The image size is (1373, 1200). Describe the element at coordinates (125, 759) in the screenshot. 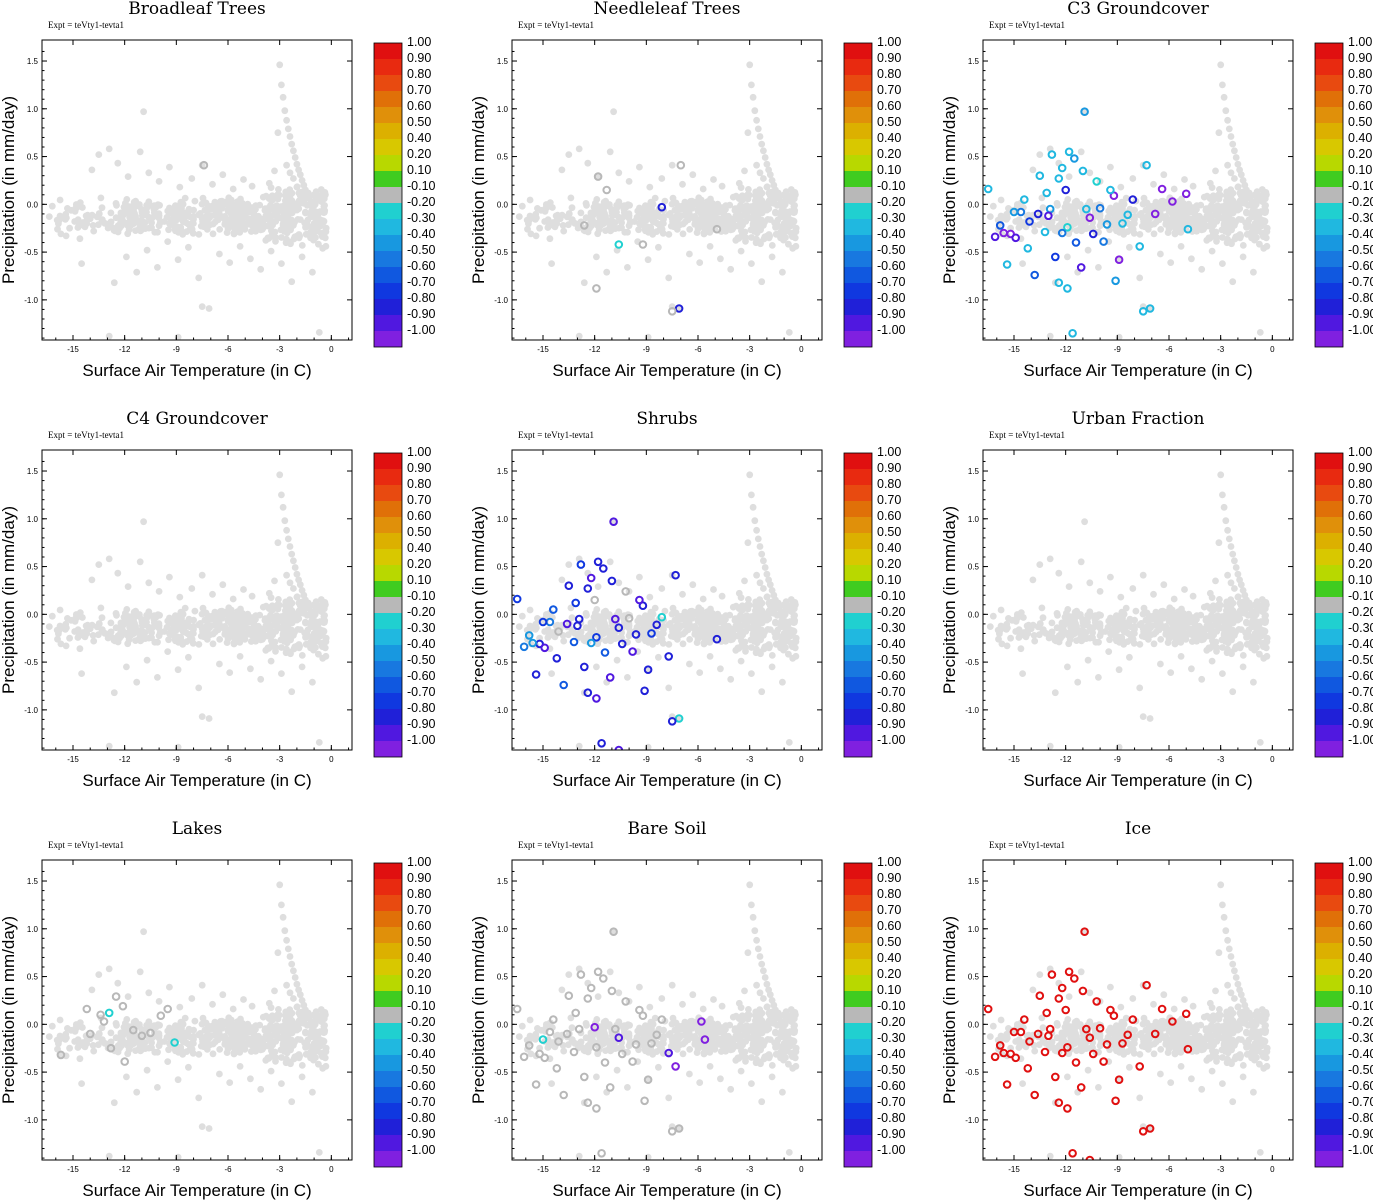

I see `x-tick-label: -12` at that location.